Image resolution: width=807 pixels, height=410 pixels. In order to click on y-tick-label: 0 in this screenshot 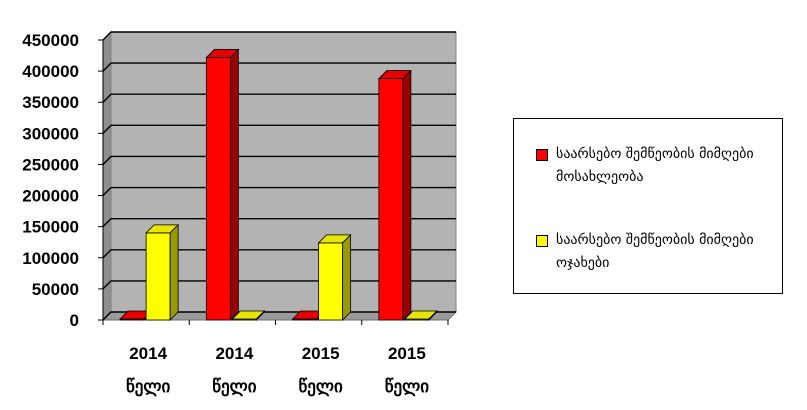, I will do `click(74, 320)`.